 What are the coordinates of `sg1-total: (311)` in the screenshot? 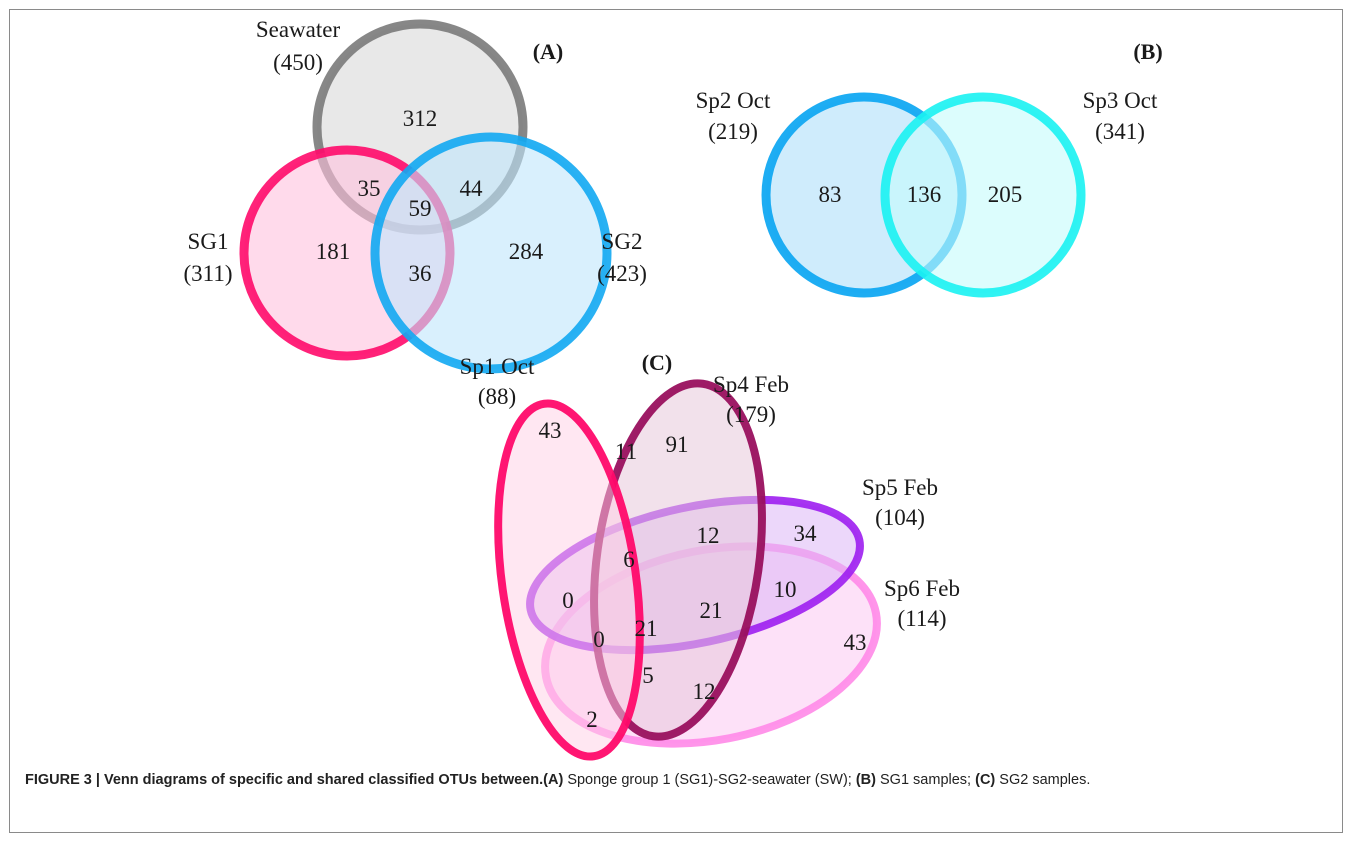 It's located at (208, 273).